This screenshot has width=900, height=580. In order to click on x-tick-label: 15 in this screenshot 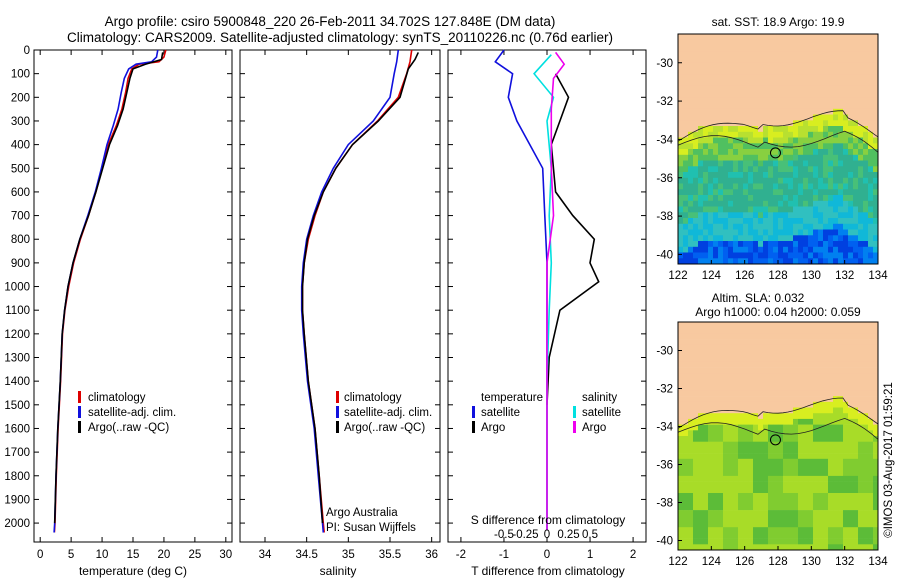, I will do `click(133, 555)`.